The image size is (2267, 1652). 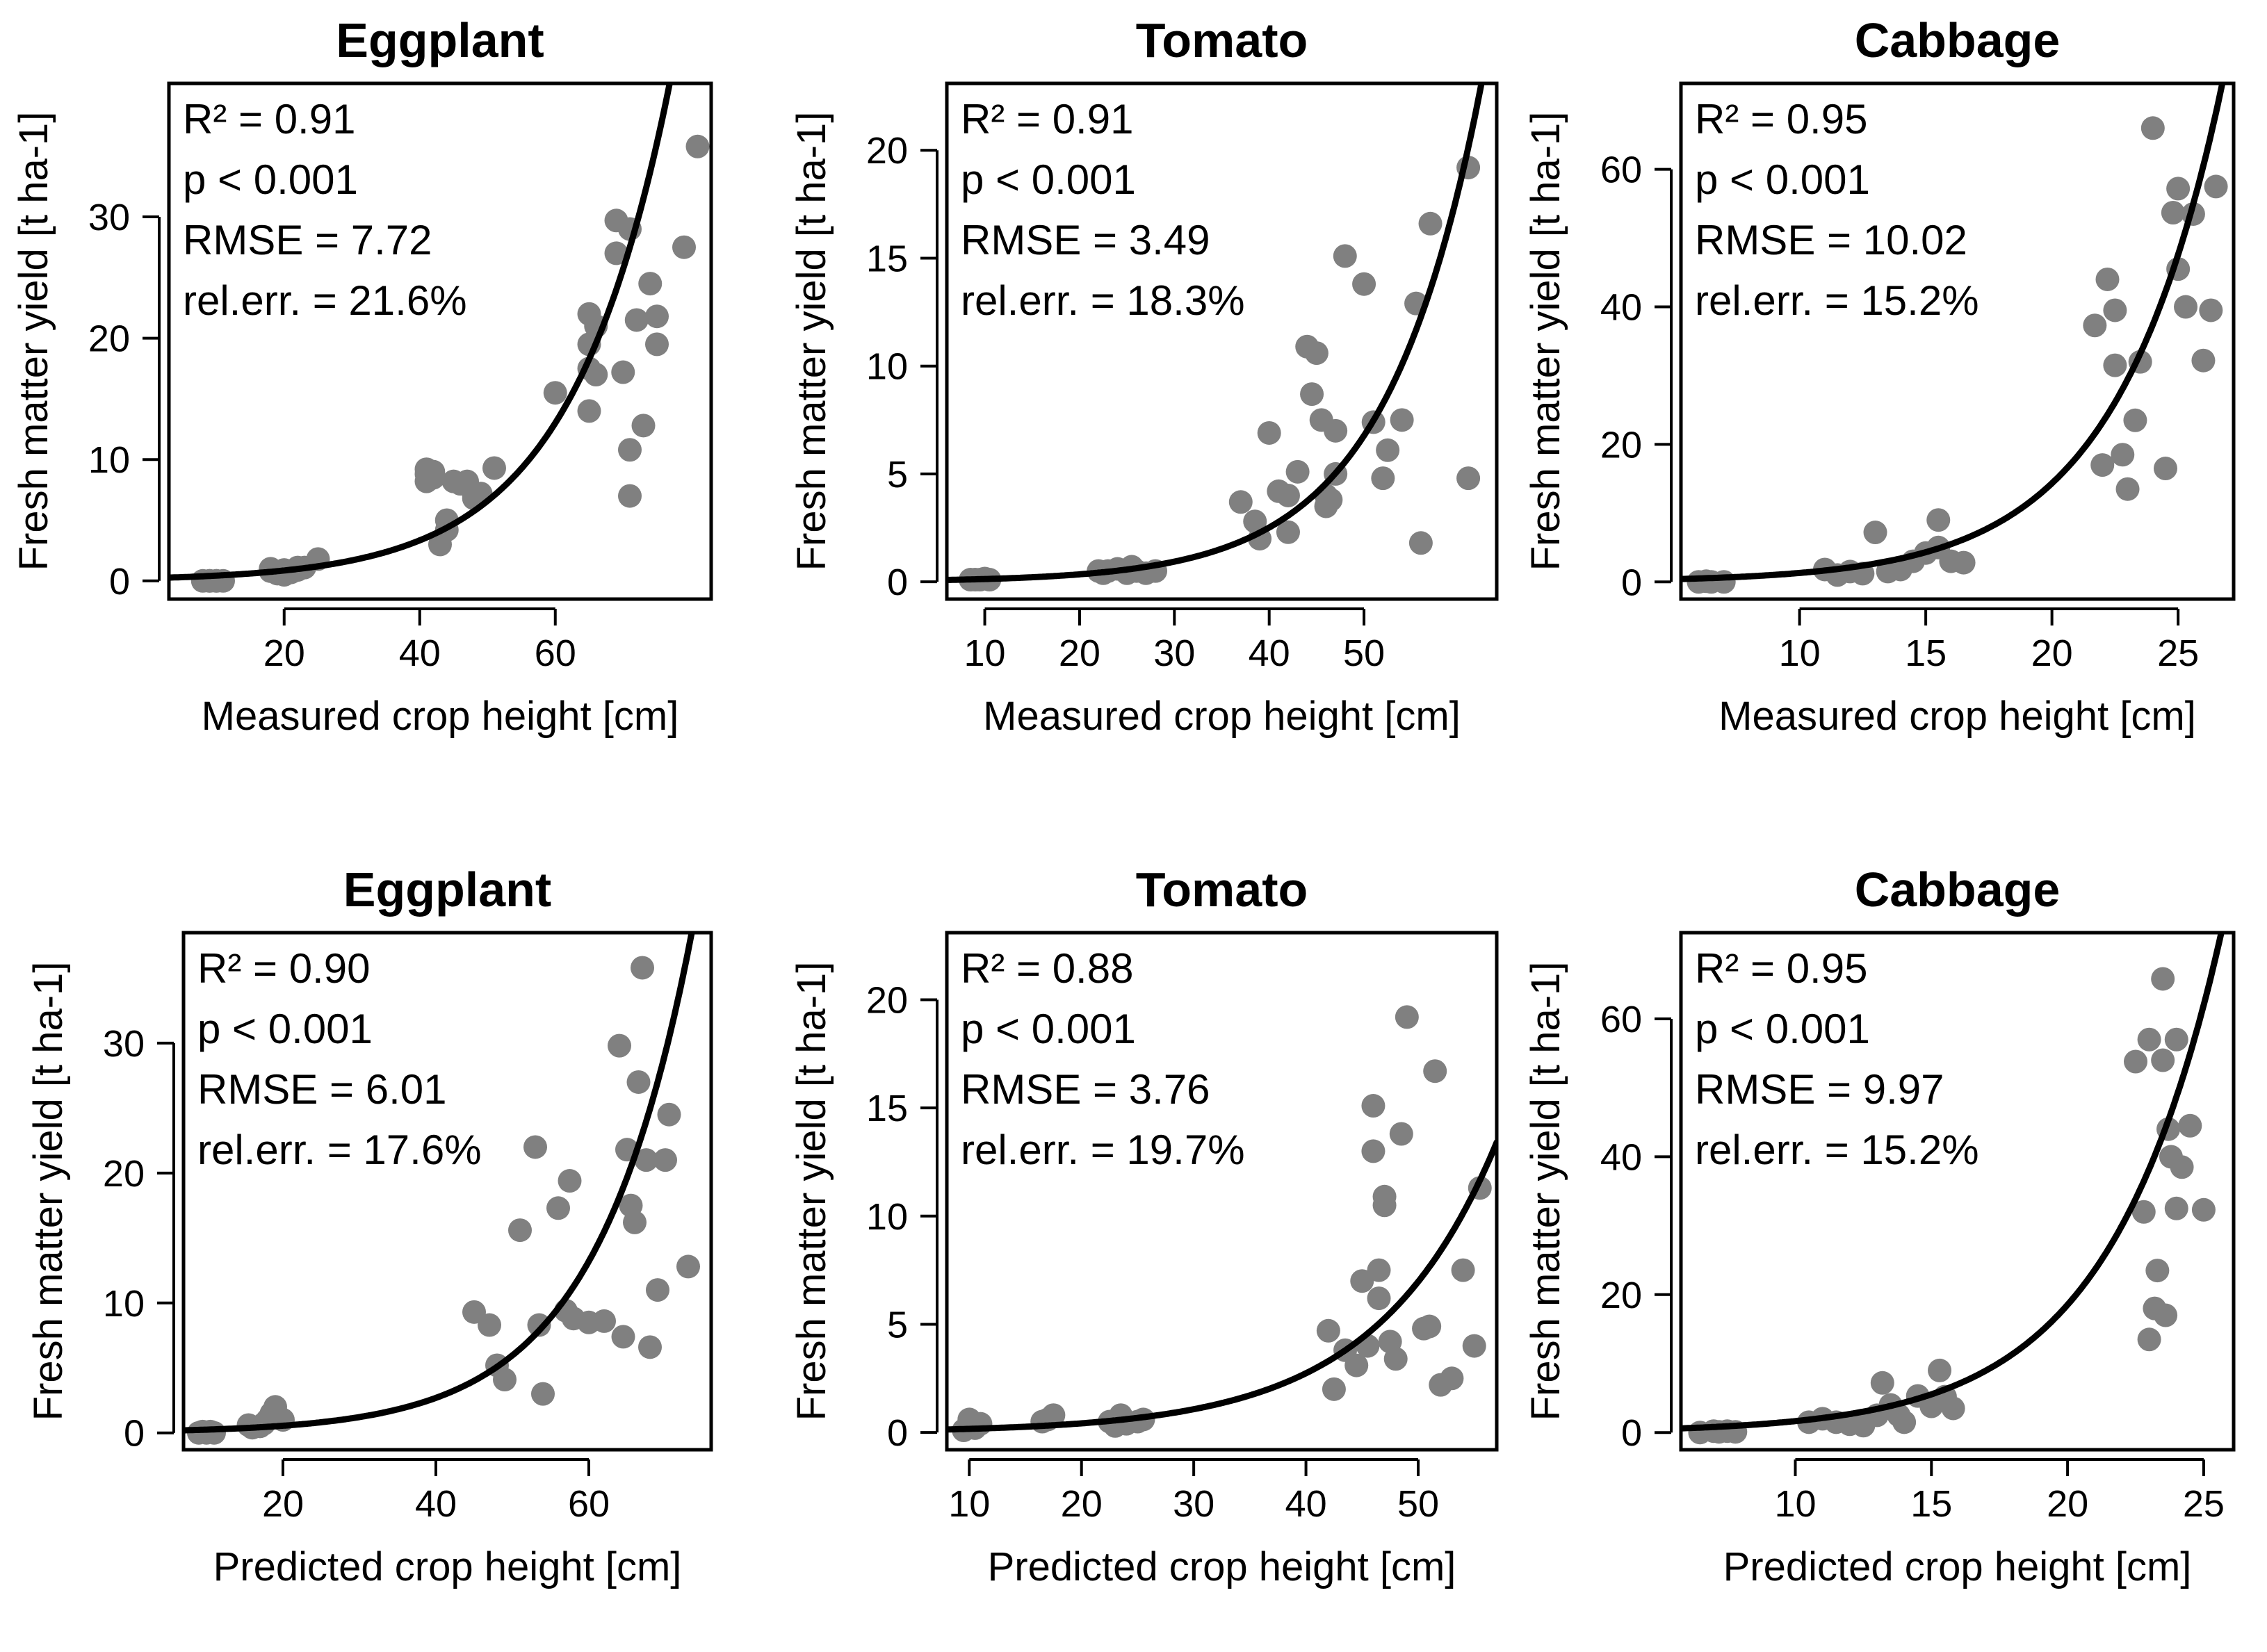 I want to click on x-axis: 20 40 60 Measured crop height [cm], so click(x=440, y=673).